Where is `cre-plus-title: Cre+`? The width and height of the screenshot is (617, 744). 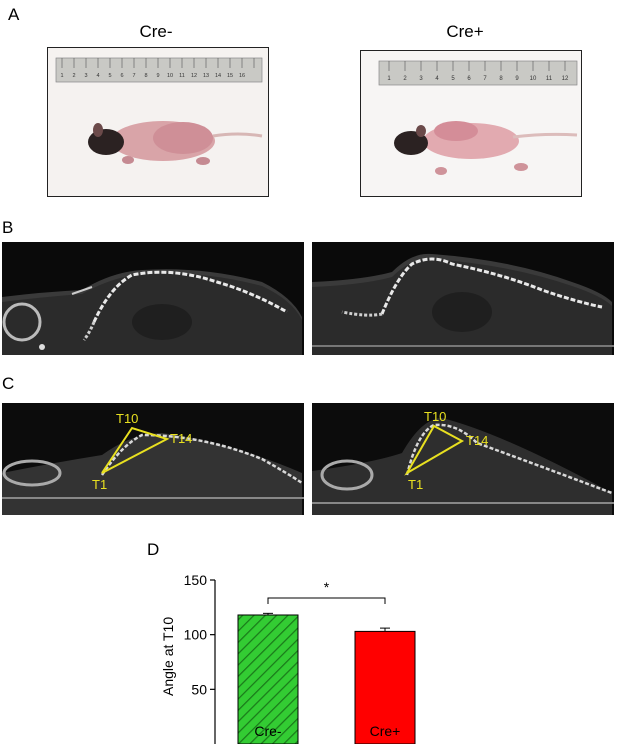 cre-plus-title: Cre+ is located at coordinates (465, 31).